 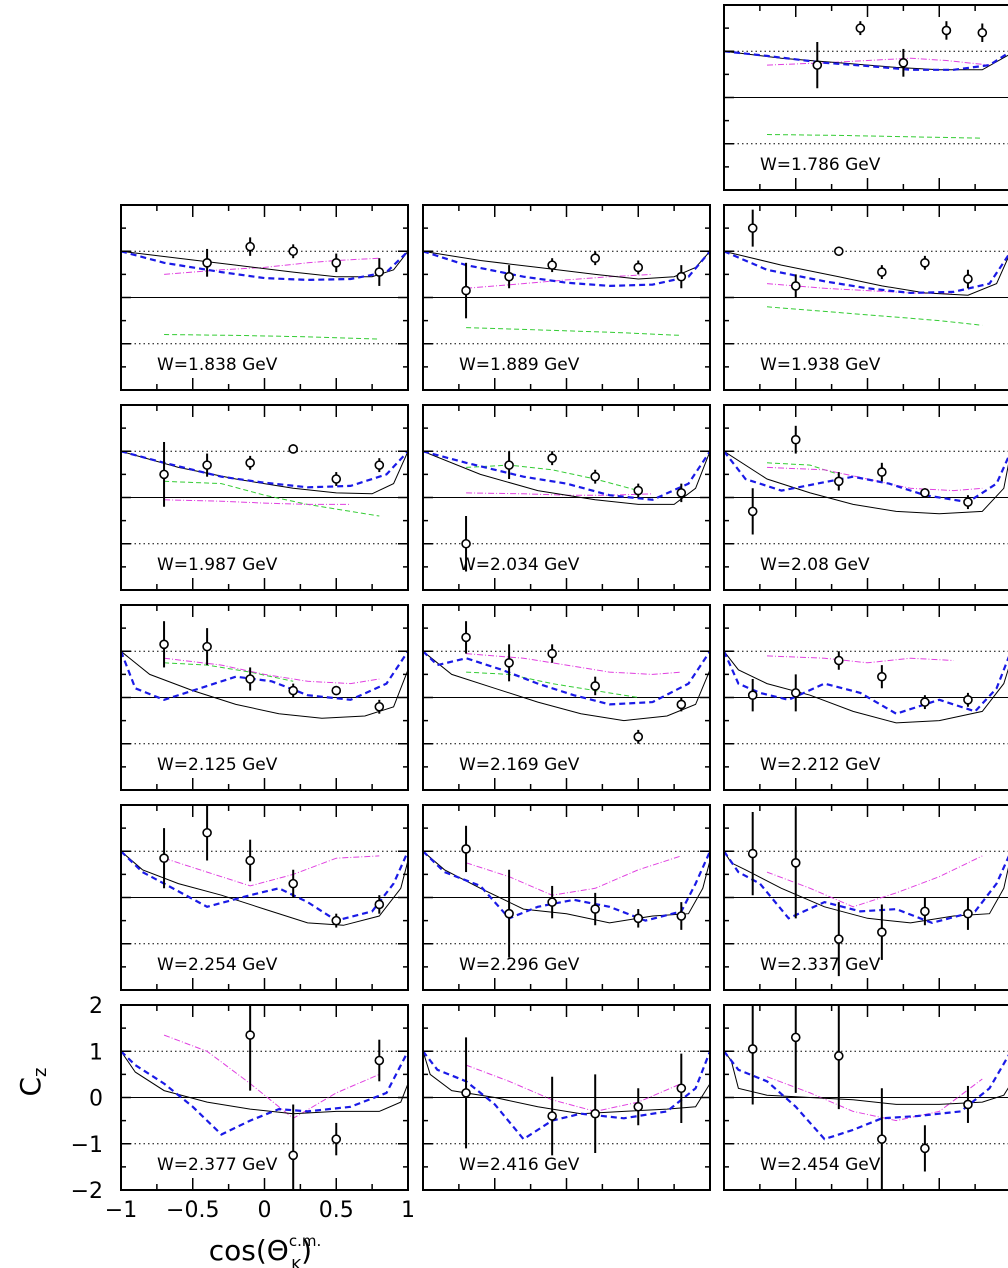 What do you see at coordinates (820, 365) in the screenshot?
I see `panel-energy-label: W=1.938 GeV` at bounding box center [820, 365].